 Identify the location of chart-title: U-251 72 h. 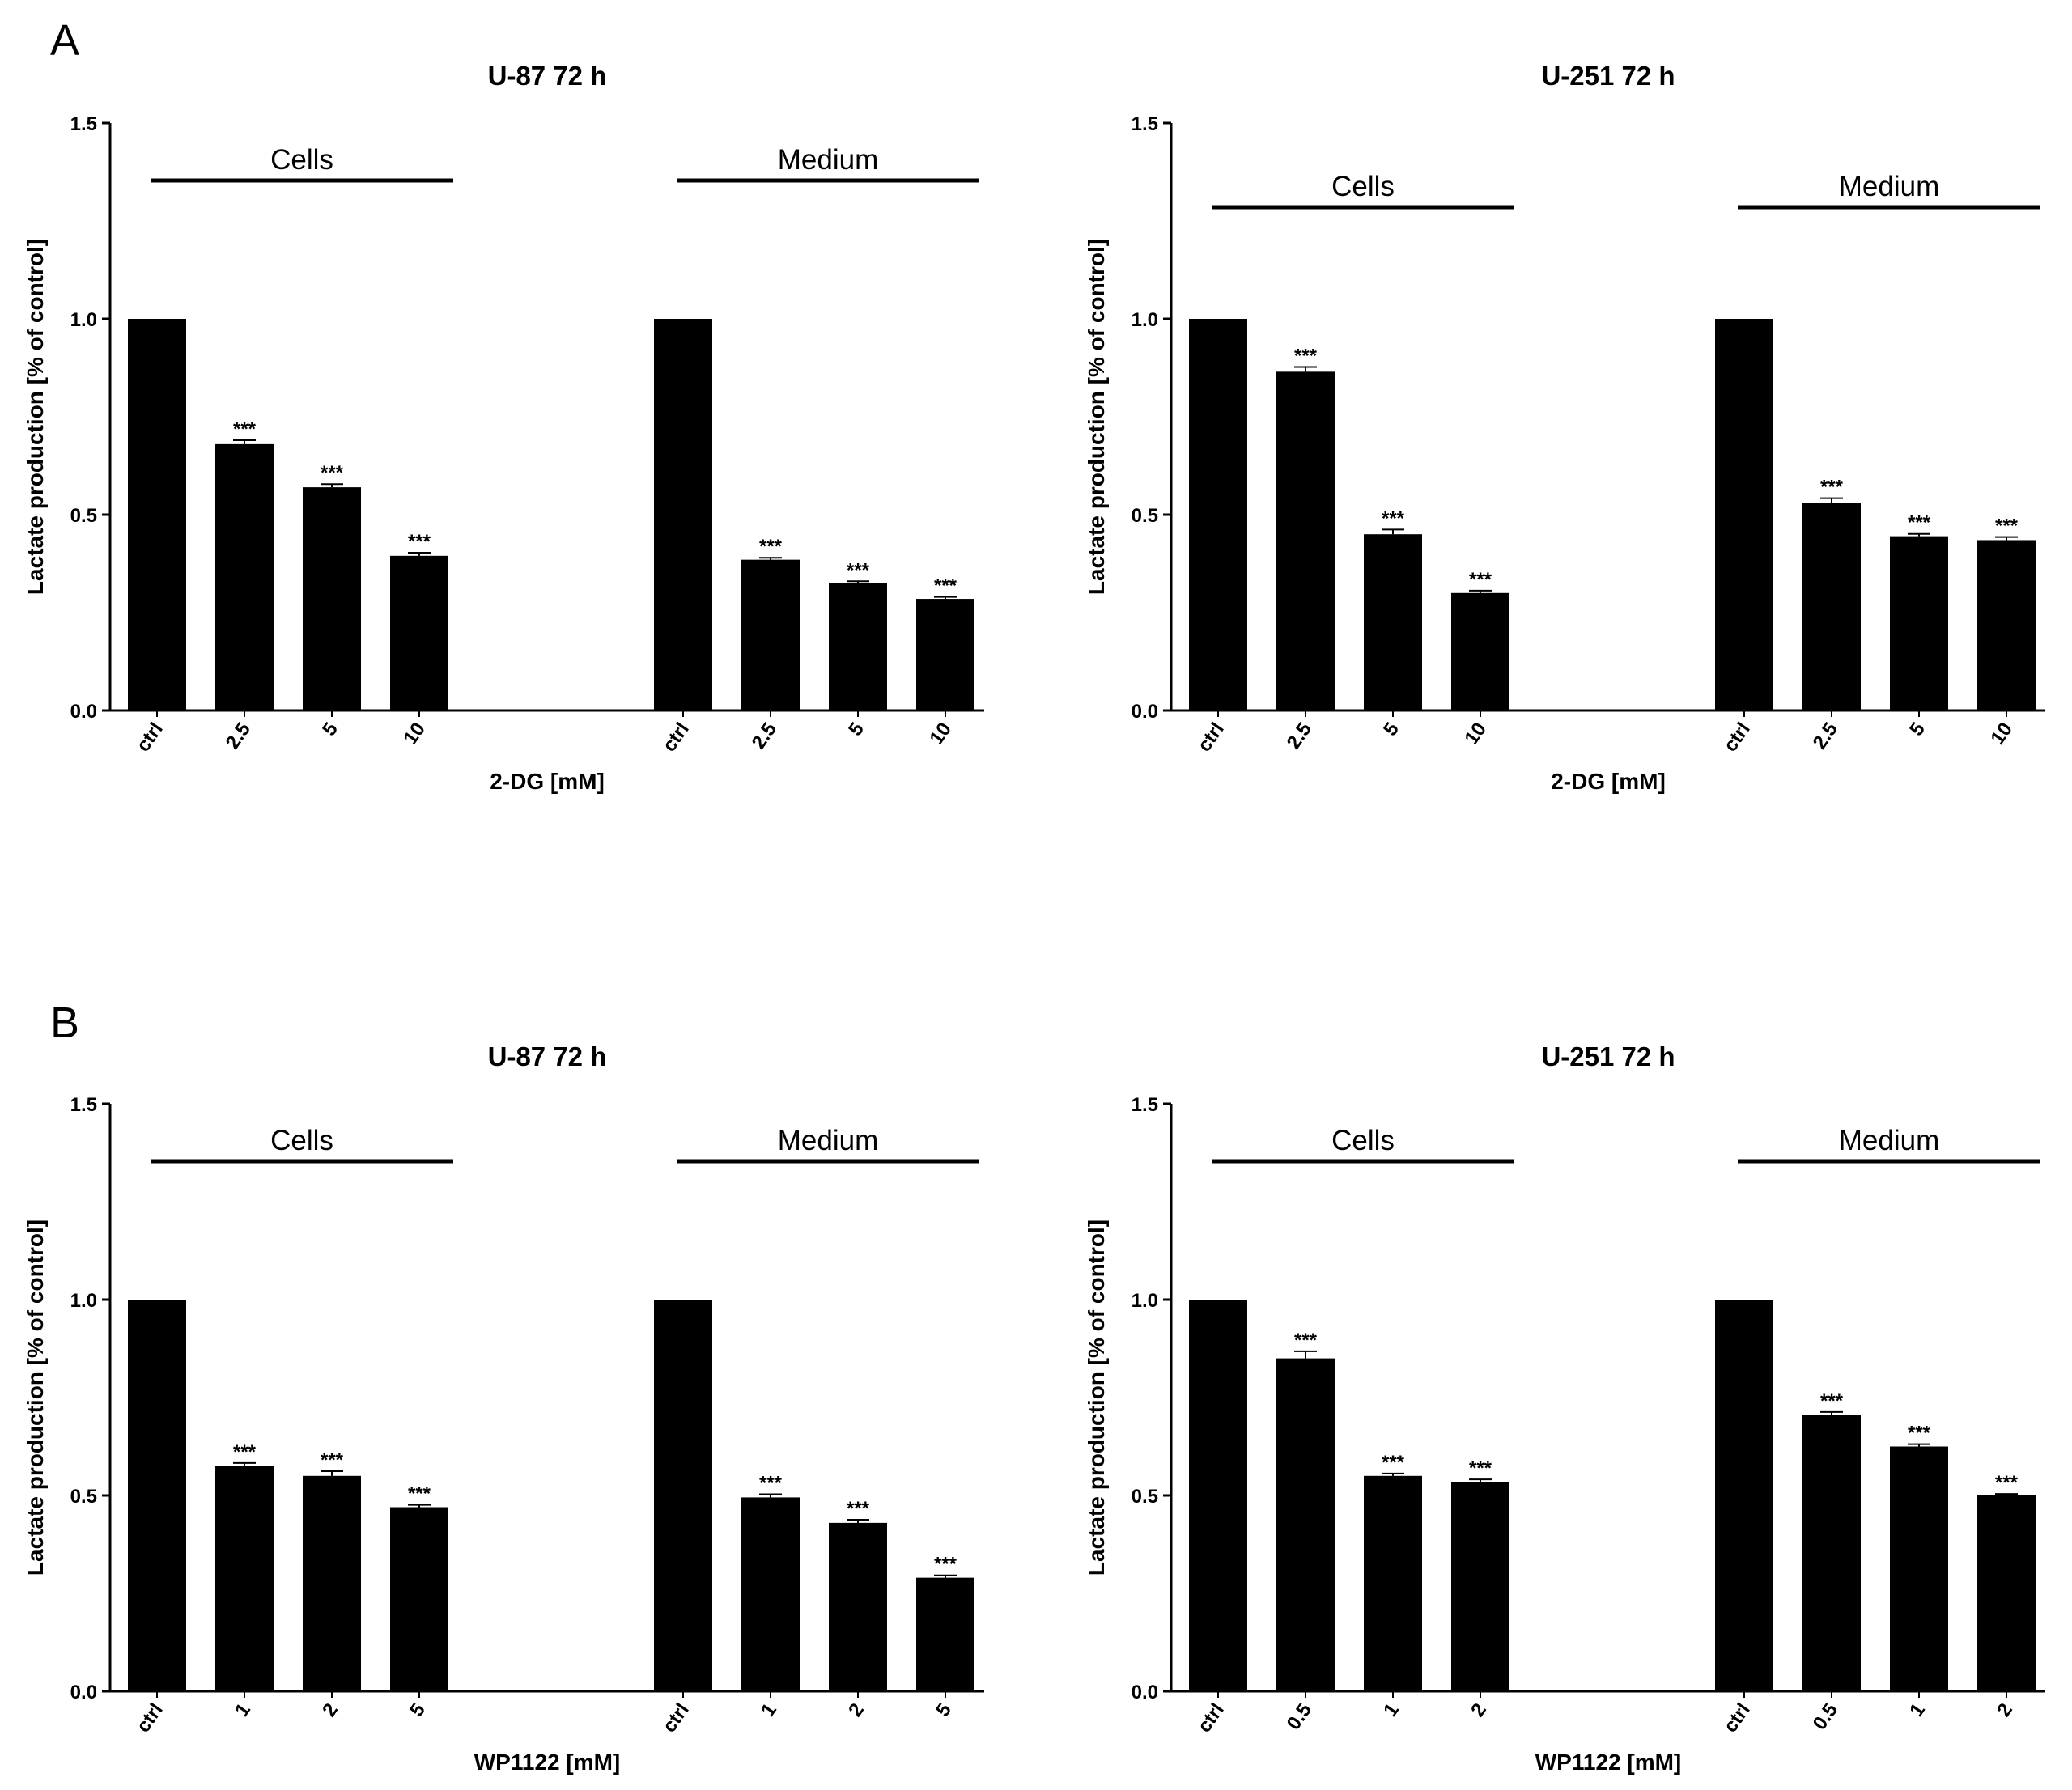
(1608, 1056).